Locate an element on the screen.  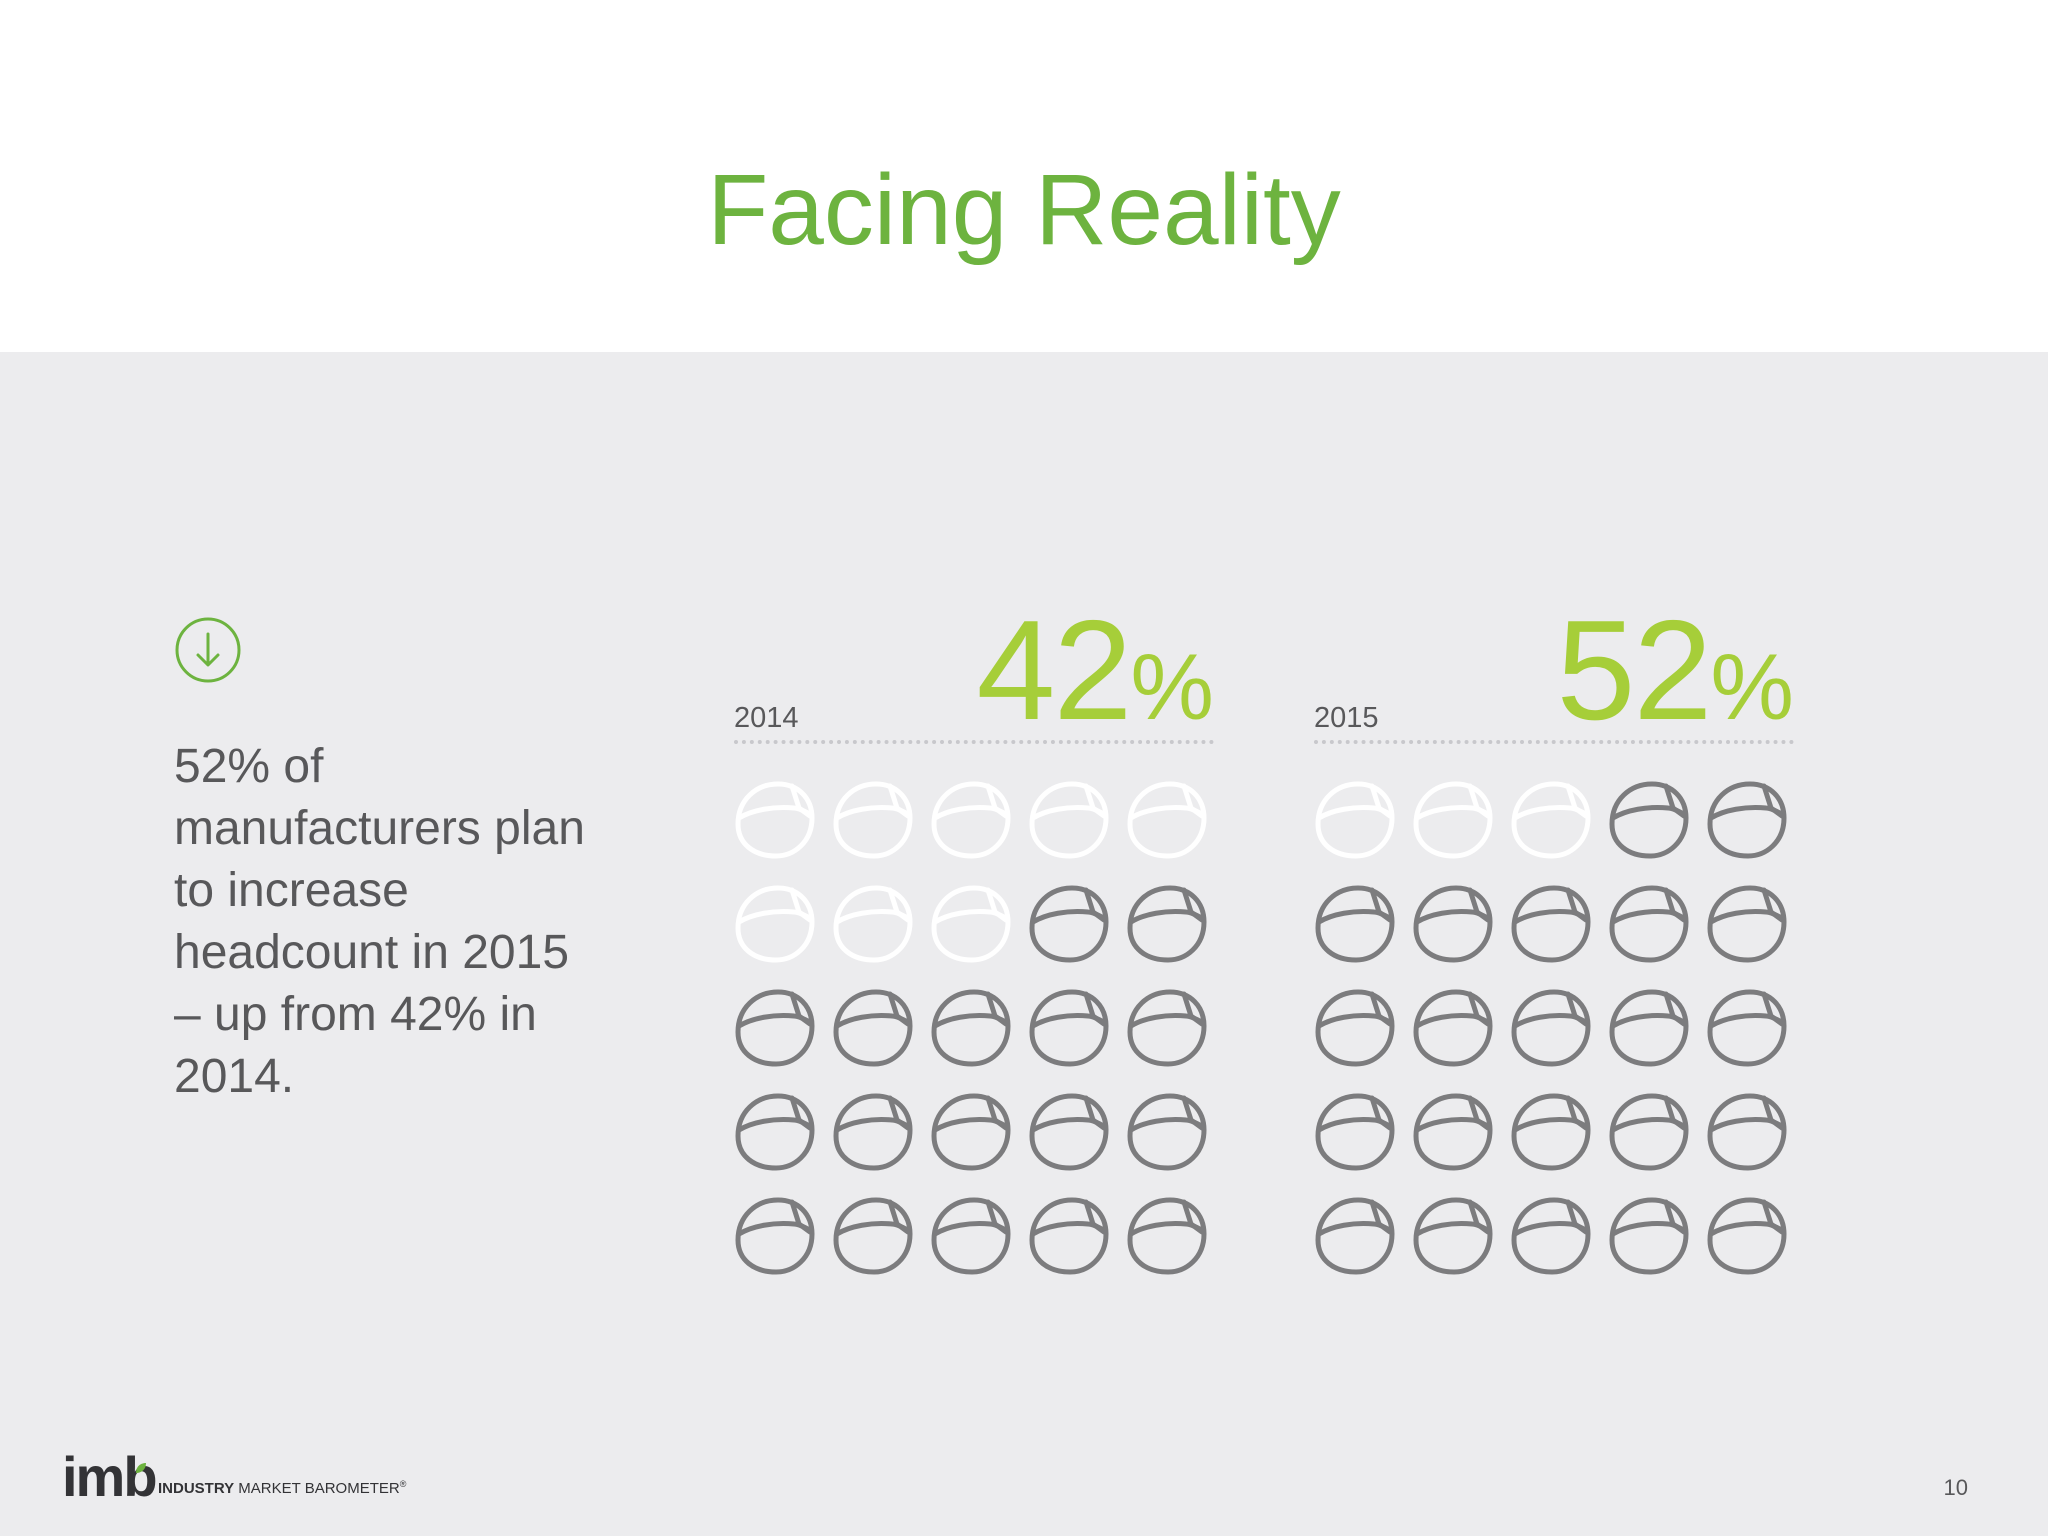
imb-logo: imb is located at coordinates (110, 1476).